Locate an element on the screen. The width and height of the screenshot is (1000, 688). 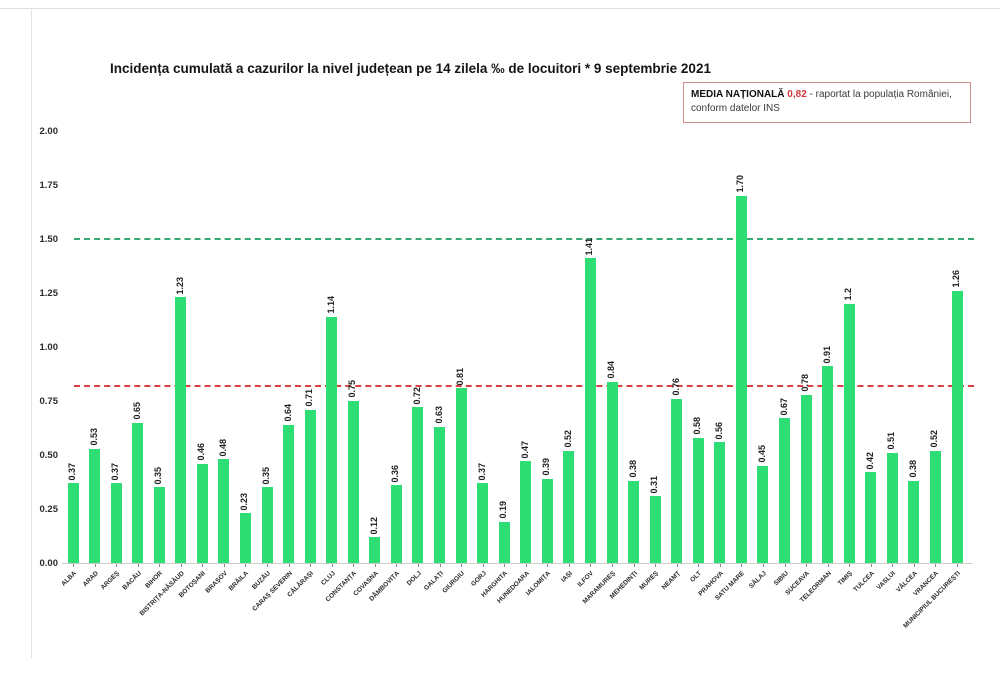
x-axis-category-label: SĂLAJ is located at coordinates (757, 580).